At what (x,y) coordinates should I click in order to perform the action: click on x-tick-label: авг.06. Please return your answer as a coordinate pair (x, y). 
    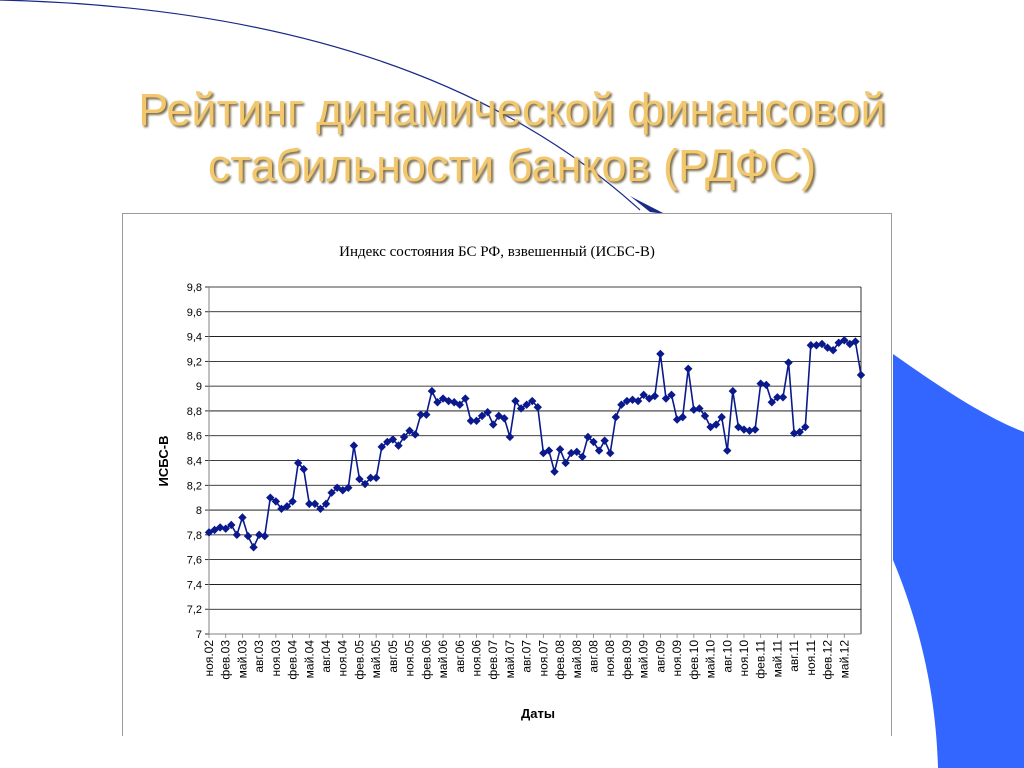
    Looking at the image, I should click on (460, 656).